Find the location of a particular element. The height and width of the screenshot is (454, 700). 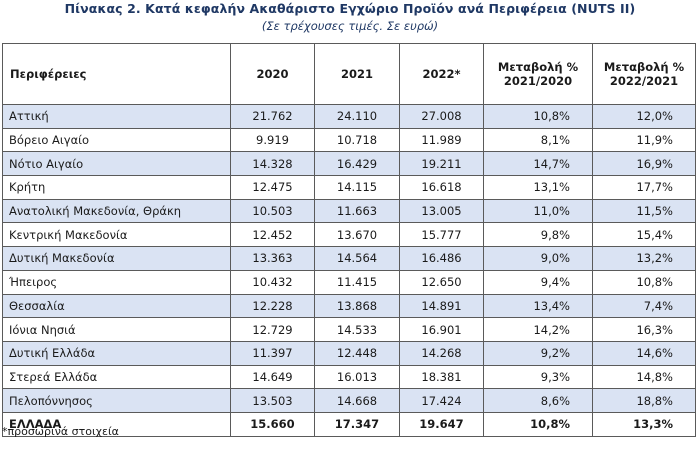

total-region: ΕΛΛΑΔΑ is located at coordinates (116, 424).